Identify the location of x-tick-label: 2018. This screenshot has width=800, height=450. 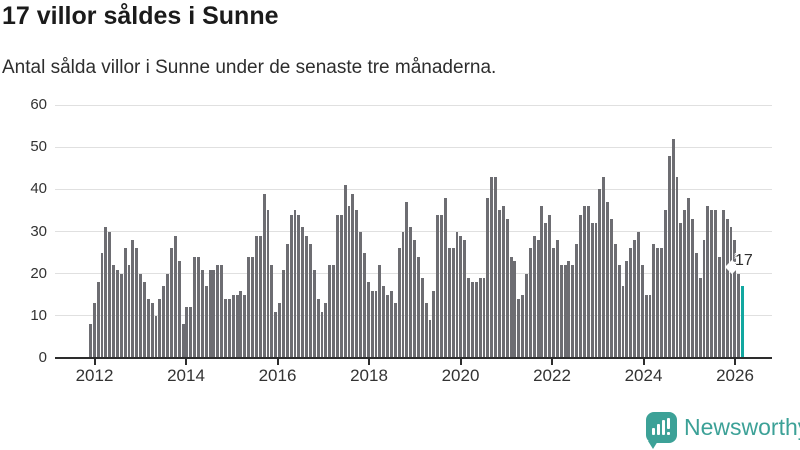
(369, 375).